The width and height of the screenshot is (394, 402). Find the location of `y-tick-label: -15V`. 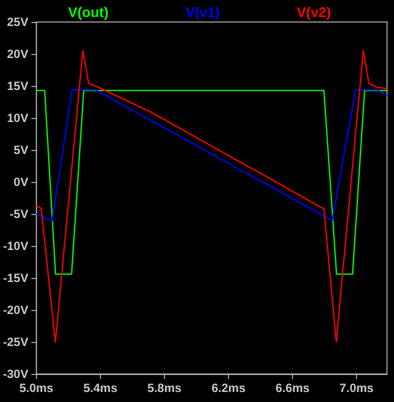

y-tick-label: -15V is located at coordinates (15, 278).